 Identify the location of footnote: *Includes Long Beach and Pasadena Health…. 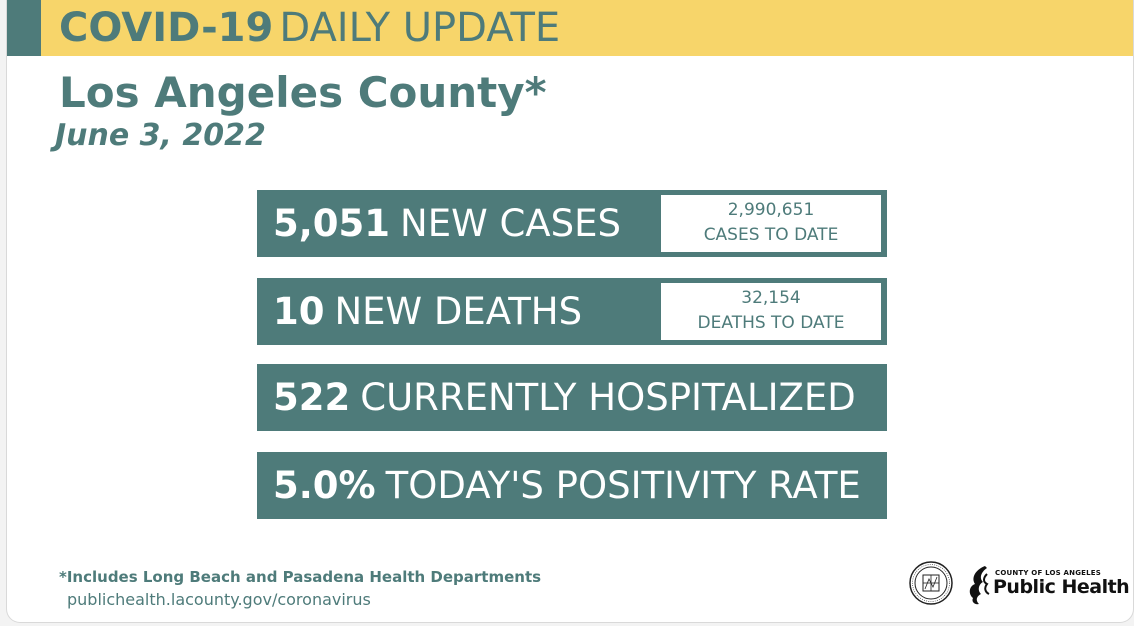
(300, 577).